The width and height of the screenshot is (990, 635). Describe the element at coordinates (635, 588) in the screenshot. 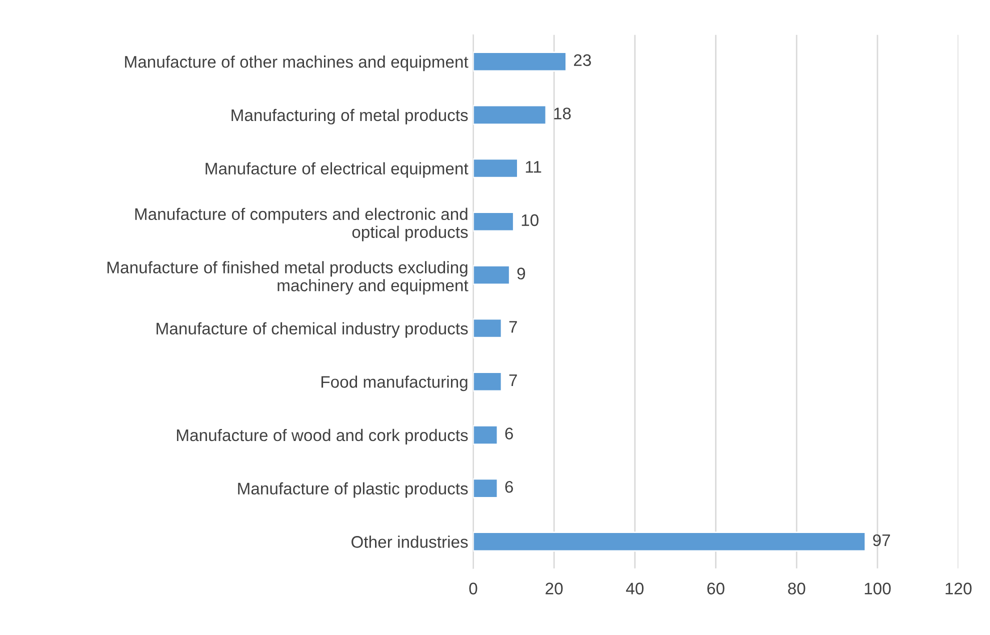

I see `x-tick-label: 40` at that location.